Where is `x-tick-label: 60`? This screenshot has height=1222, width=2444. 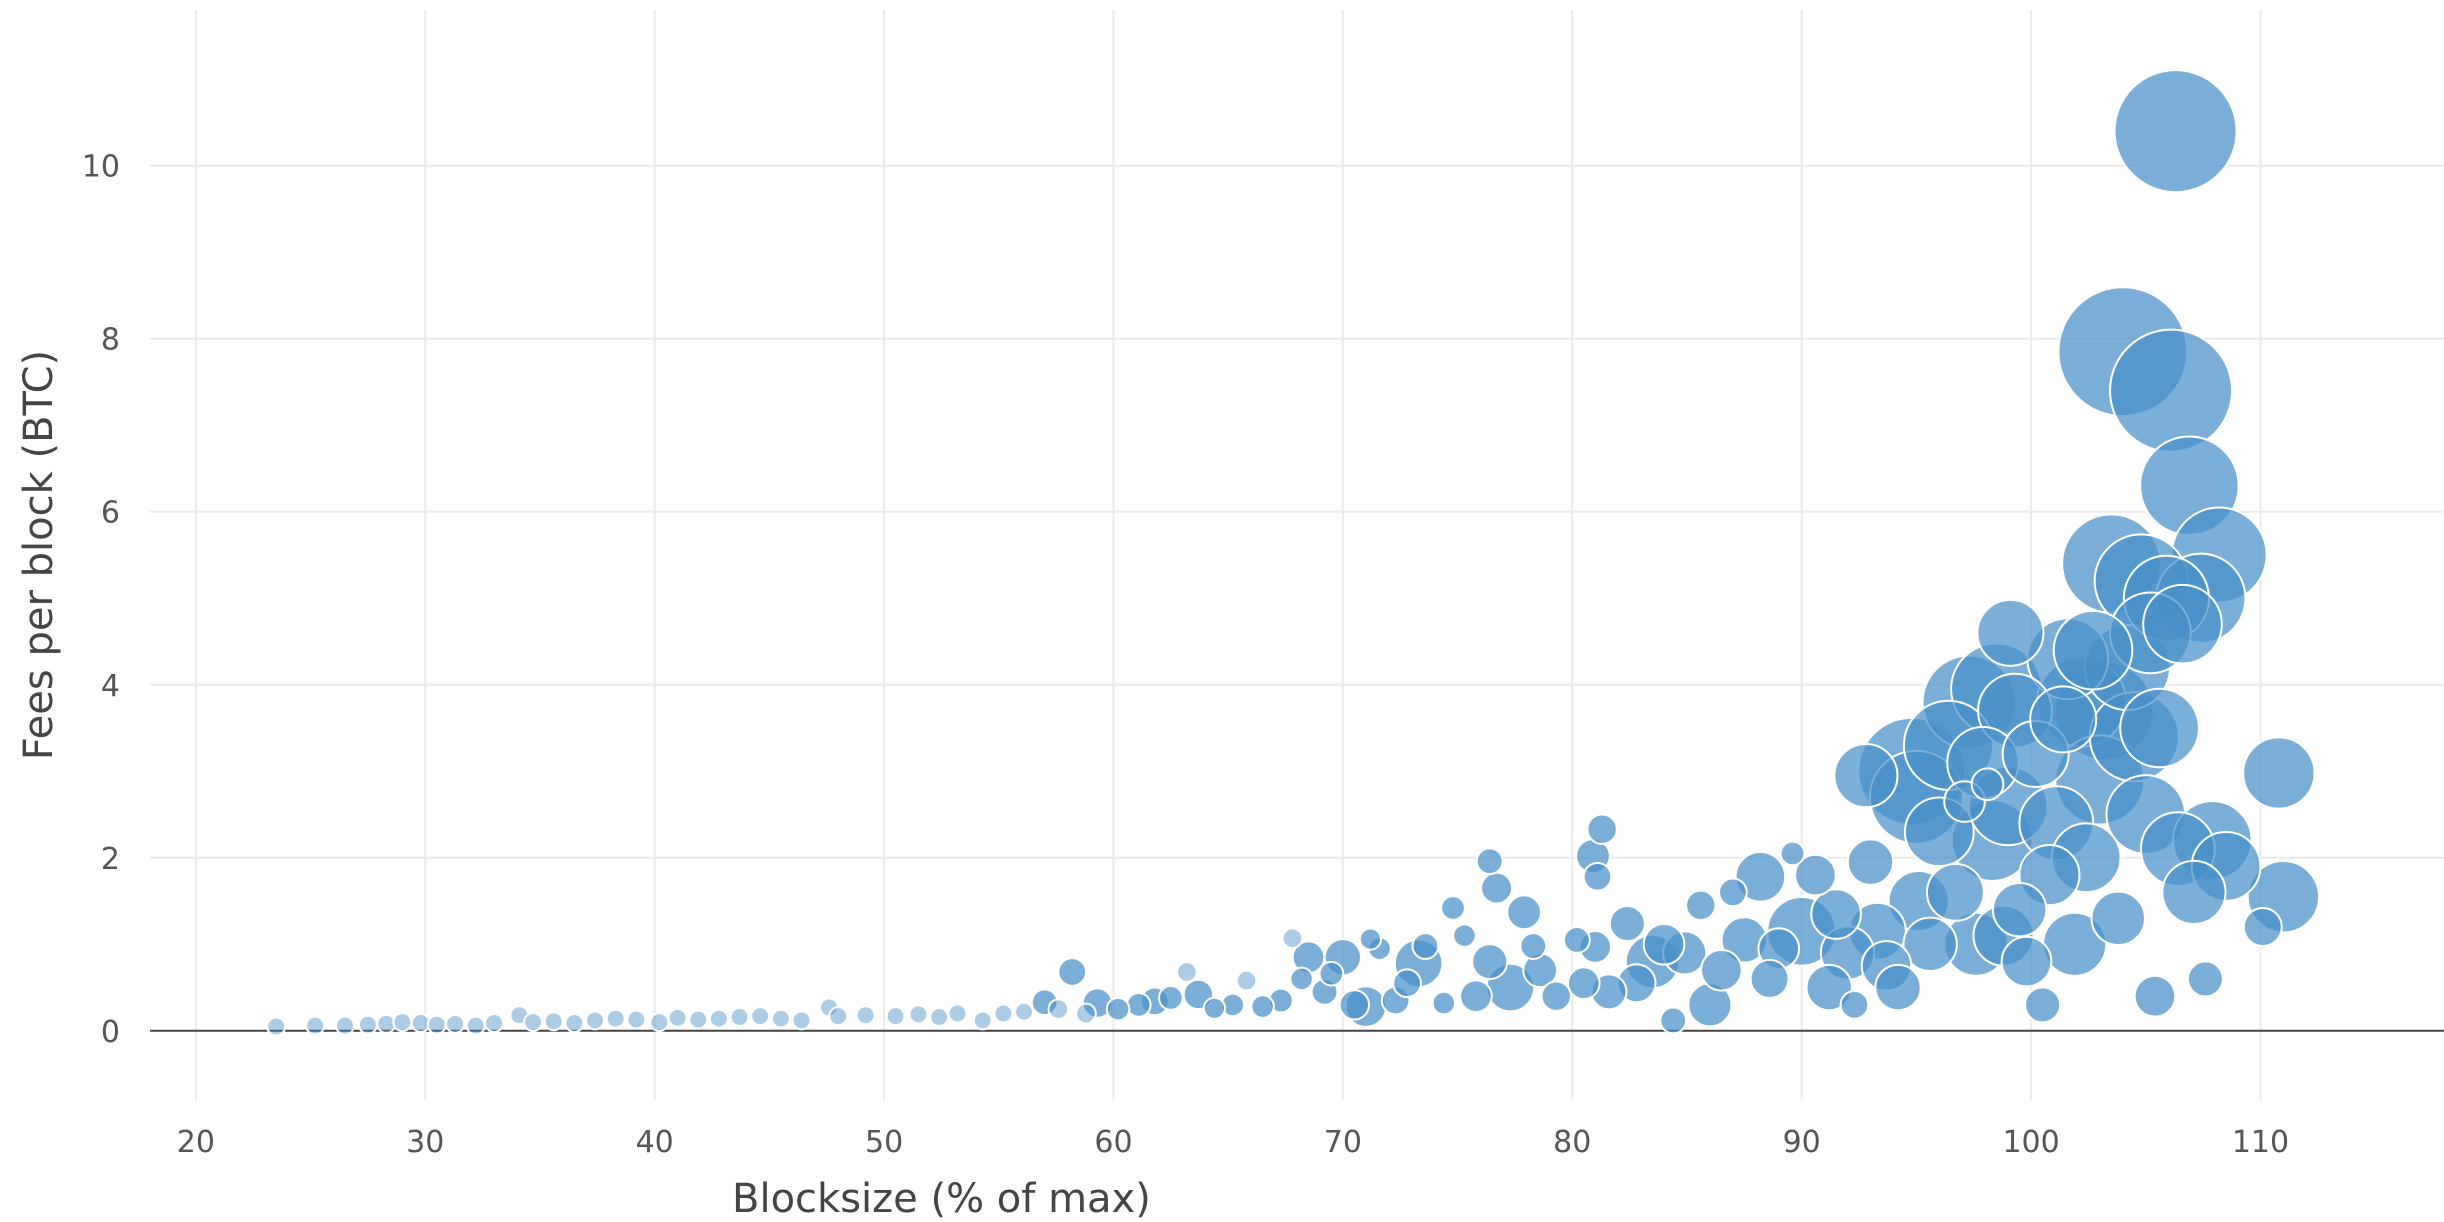 x-tick-label: 60 is located at coordinates (1113, 1142).